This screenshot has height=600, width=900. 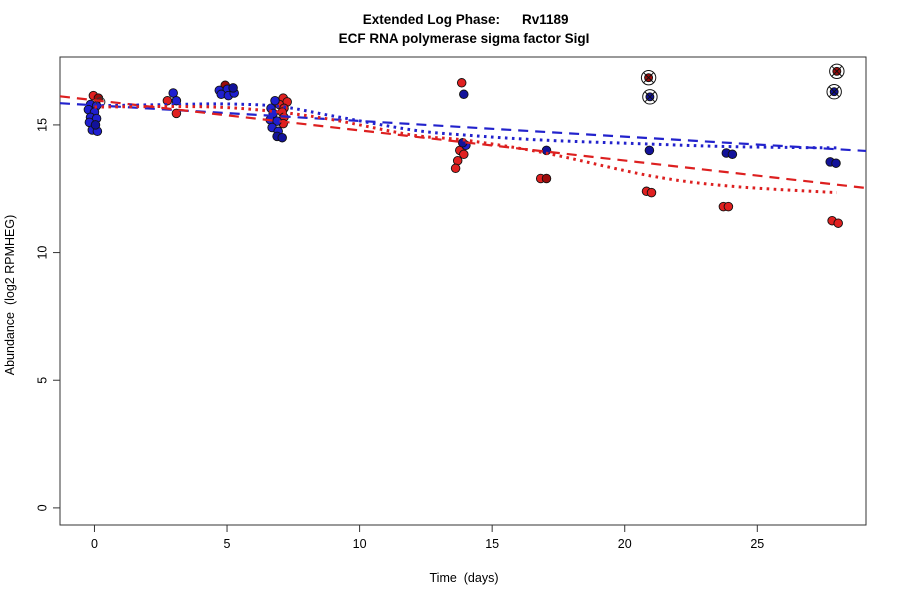 I want to click on trendlines-layer, so click(x=463, y=145).